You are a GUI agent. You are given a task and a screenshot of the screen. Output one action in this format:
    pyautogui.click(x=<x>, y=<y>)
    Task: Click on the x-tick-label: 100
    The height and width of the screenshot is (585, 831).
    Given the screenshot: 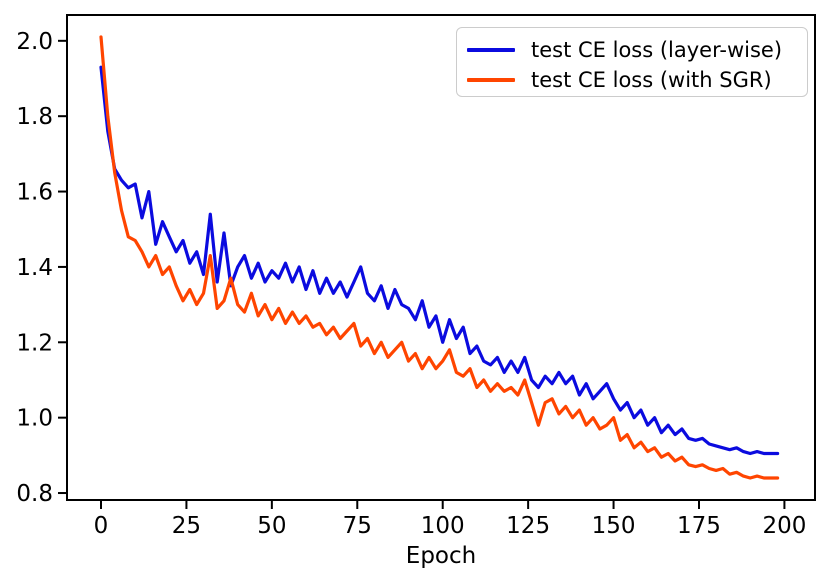 What is the action you would take?
    pyautogui.click(x=443, y=526)
    